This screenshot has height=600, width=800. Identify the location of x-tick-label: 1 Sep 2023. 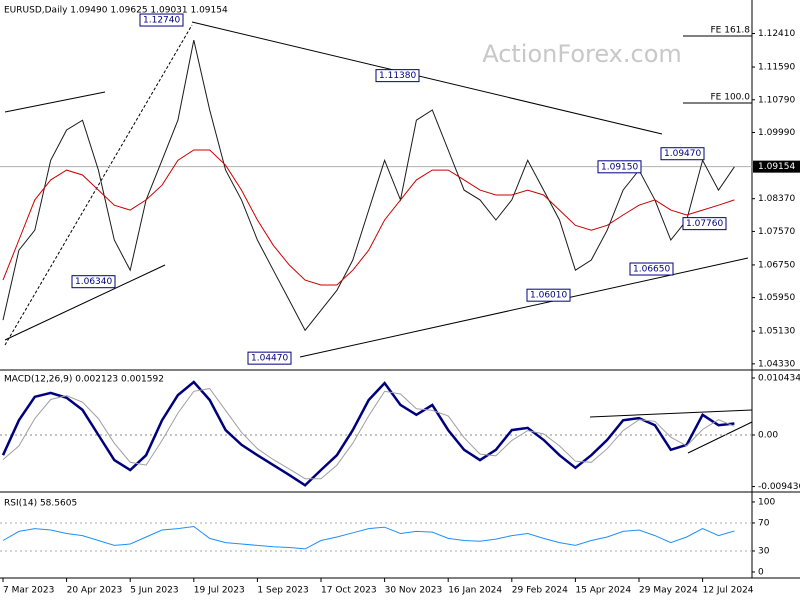
(282, 591).